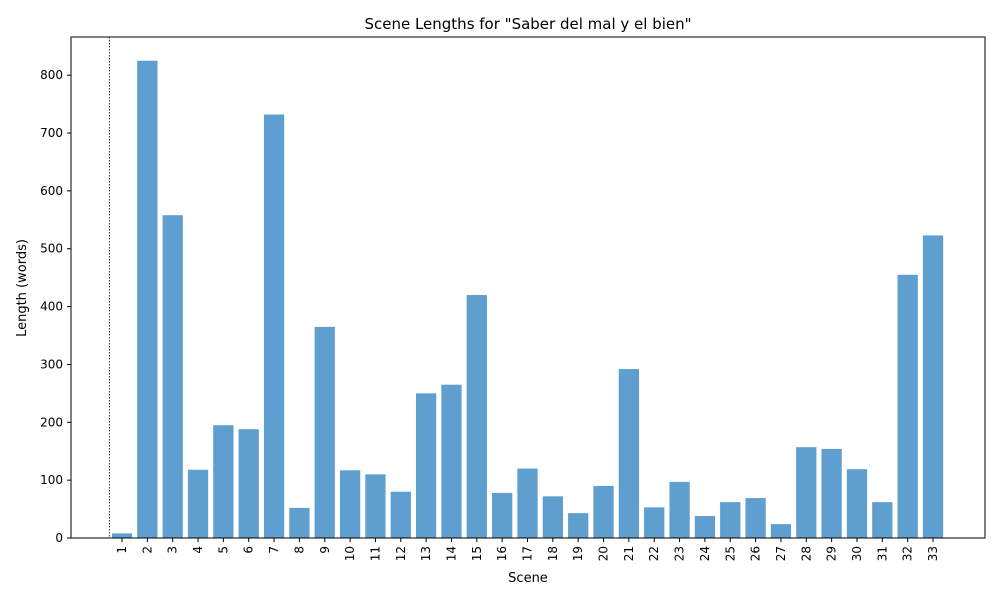 This screenshot has width=1000, height=604. What do you see at coordinates (122, 550) in the screenshot?
I see `x-tick-label: 1` at bounding box center [122, 550].